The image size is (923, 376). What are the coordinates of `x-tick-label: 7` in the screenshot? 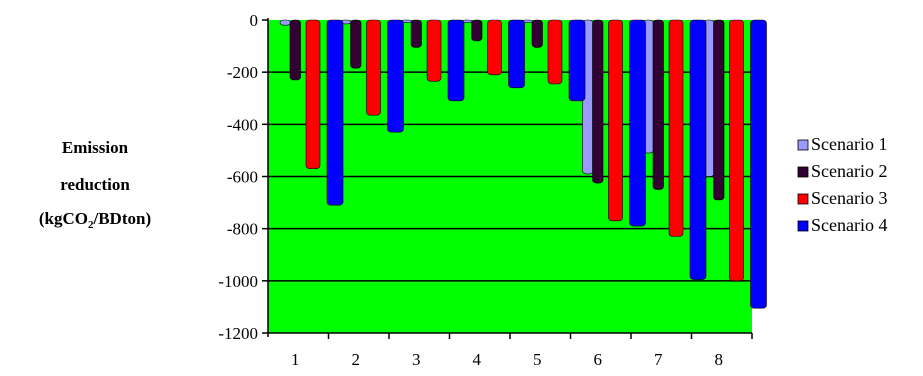 It's located at (658, 359).